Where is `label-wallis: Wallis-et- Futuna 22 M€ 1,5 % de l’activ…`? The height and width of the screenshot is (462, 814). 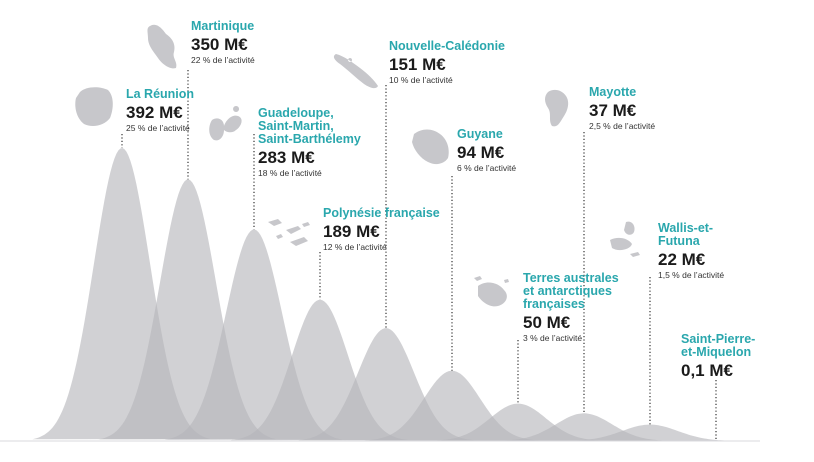 label-wallis: Wallis-et- Futuna 22 M€ 1,5 % de l’activ… is located at coordinates (691, 251).